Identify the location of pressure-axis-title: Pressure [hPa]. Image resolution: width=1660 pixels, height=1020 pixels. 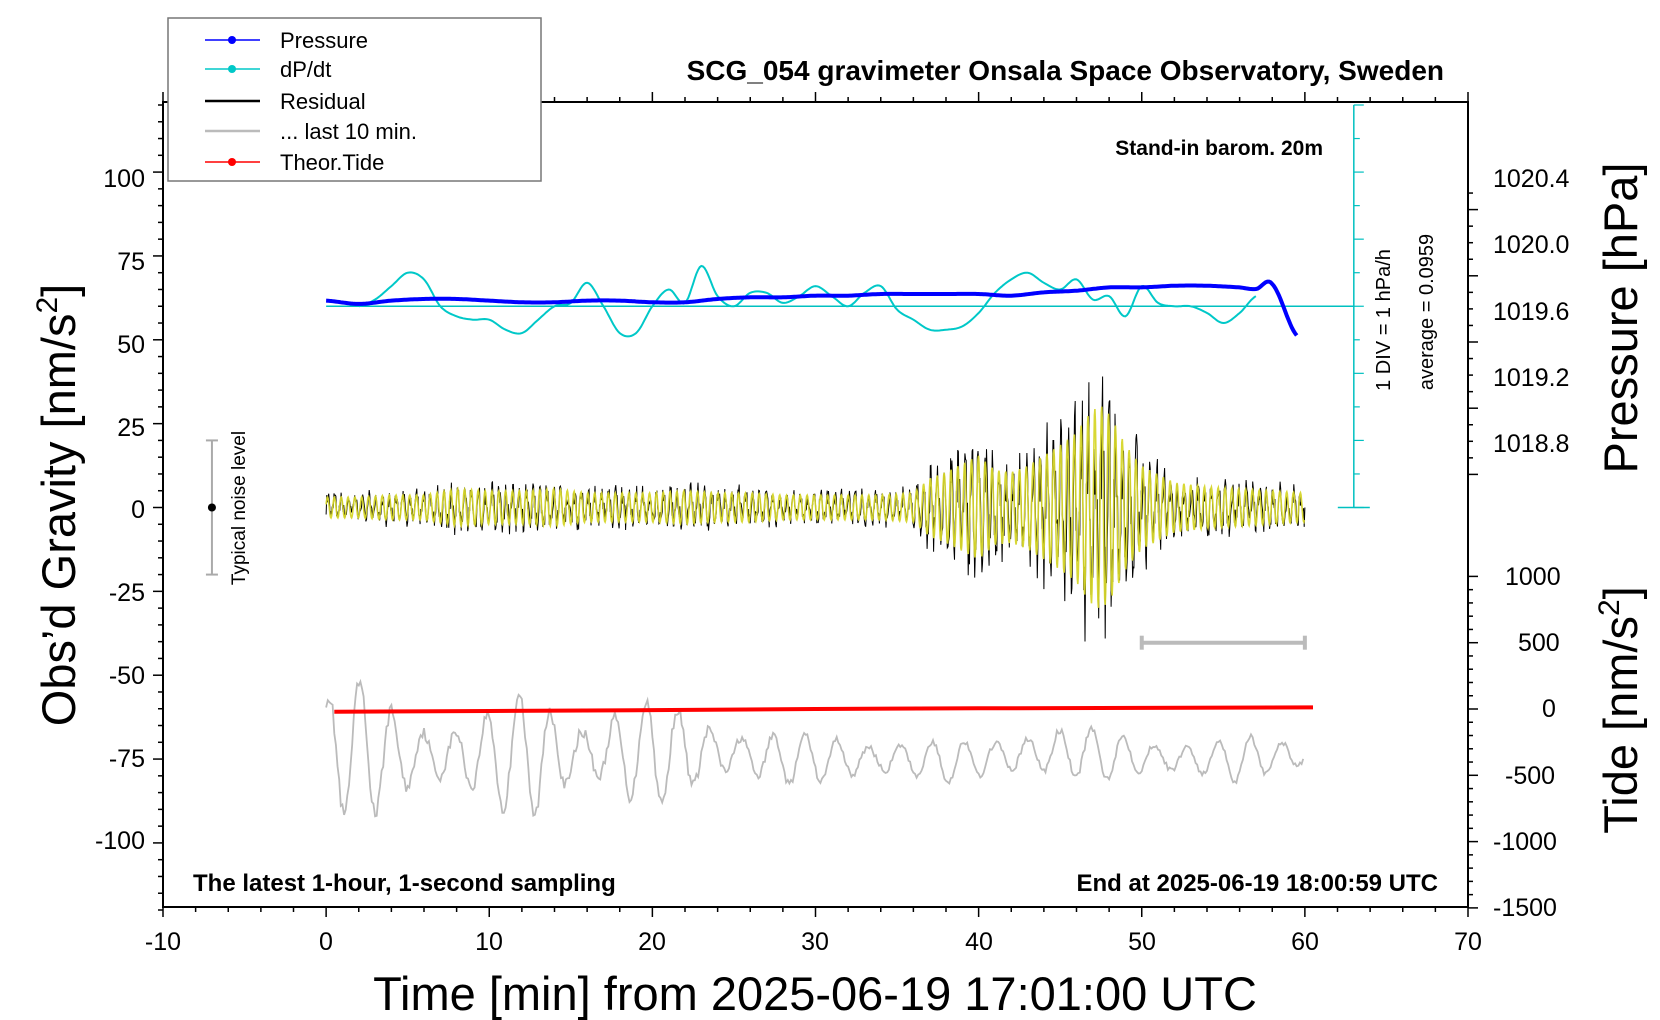
(1620, 318).